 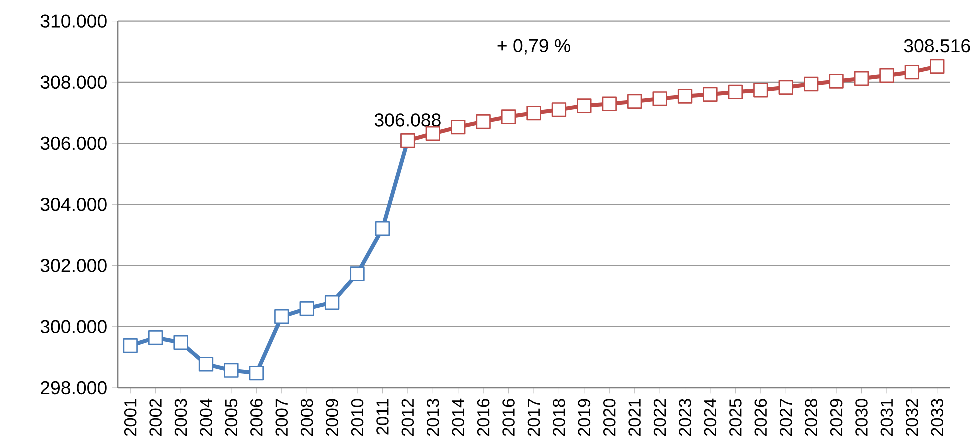 What do you see at coordinates (307, 417) in the screenshot?
I see `x-tick-label: 2008` at bounding box center [307, 417].